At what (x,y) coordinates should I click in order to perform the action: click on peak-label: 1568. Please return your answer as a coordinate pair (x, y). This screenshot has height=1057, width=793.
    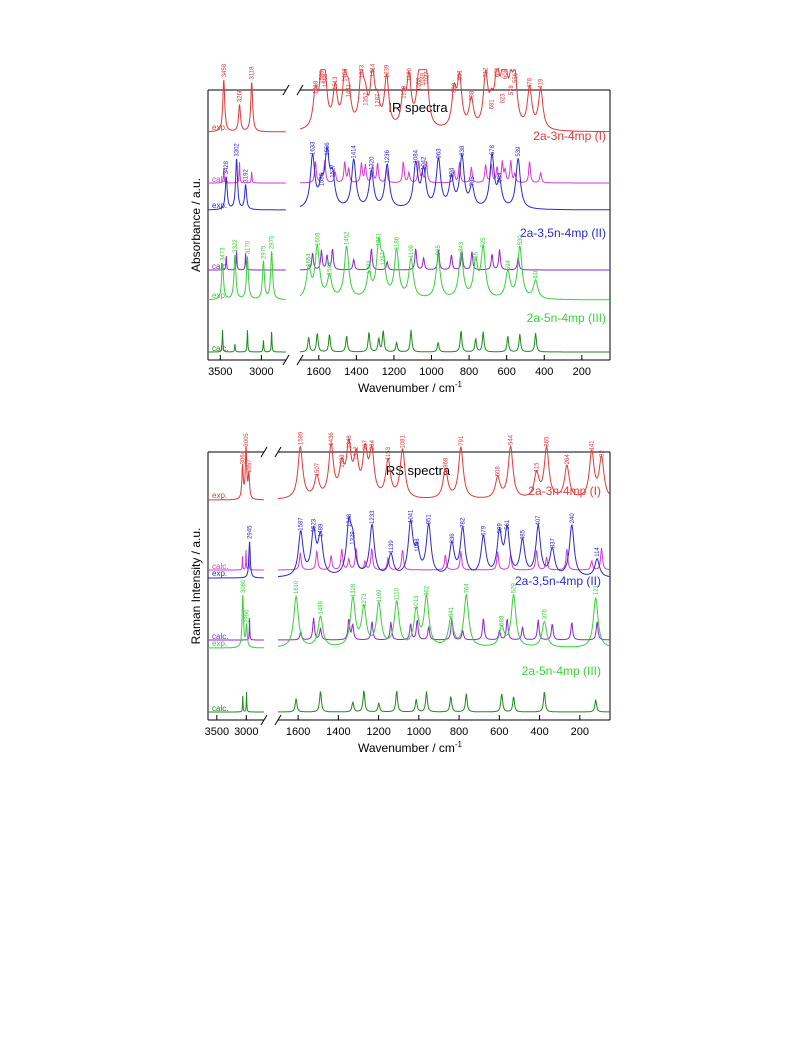
    Looking at the image, I should click on (326, 80).